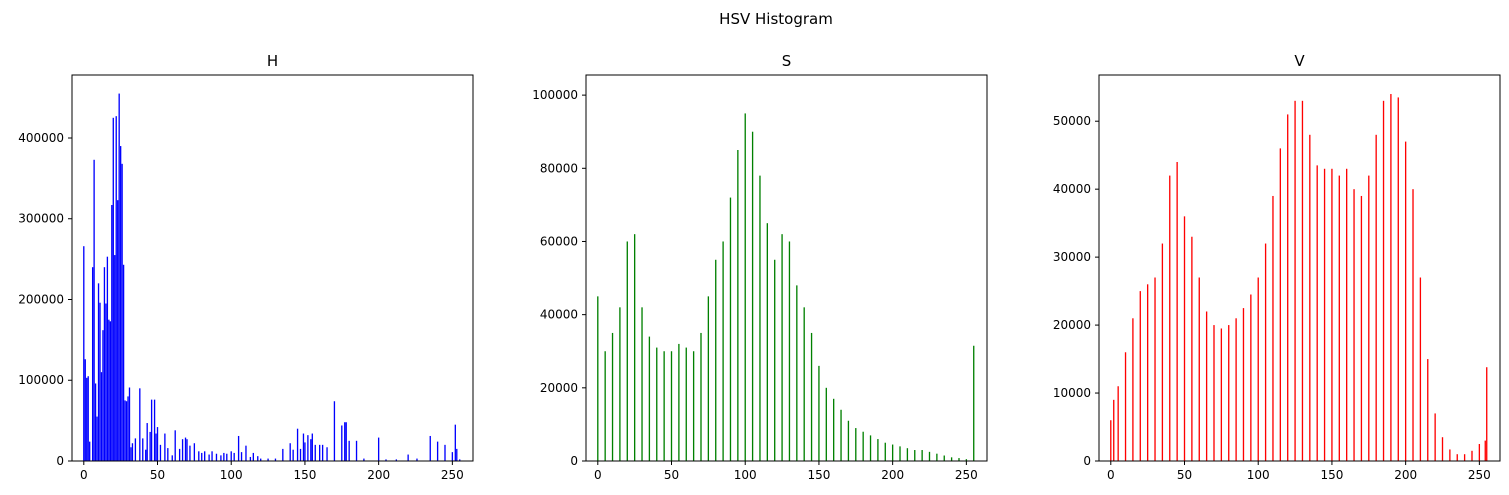 This screenshot has width=1509, height=495. I want to click on panel-title-v: V, so click(1299, 61).